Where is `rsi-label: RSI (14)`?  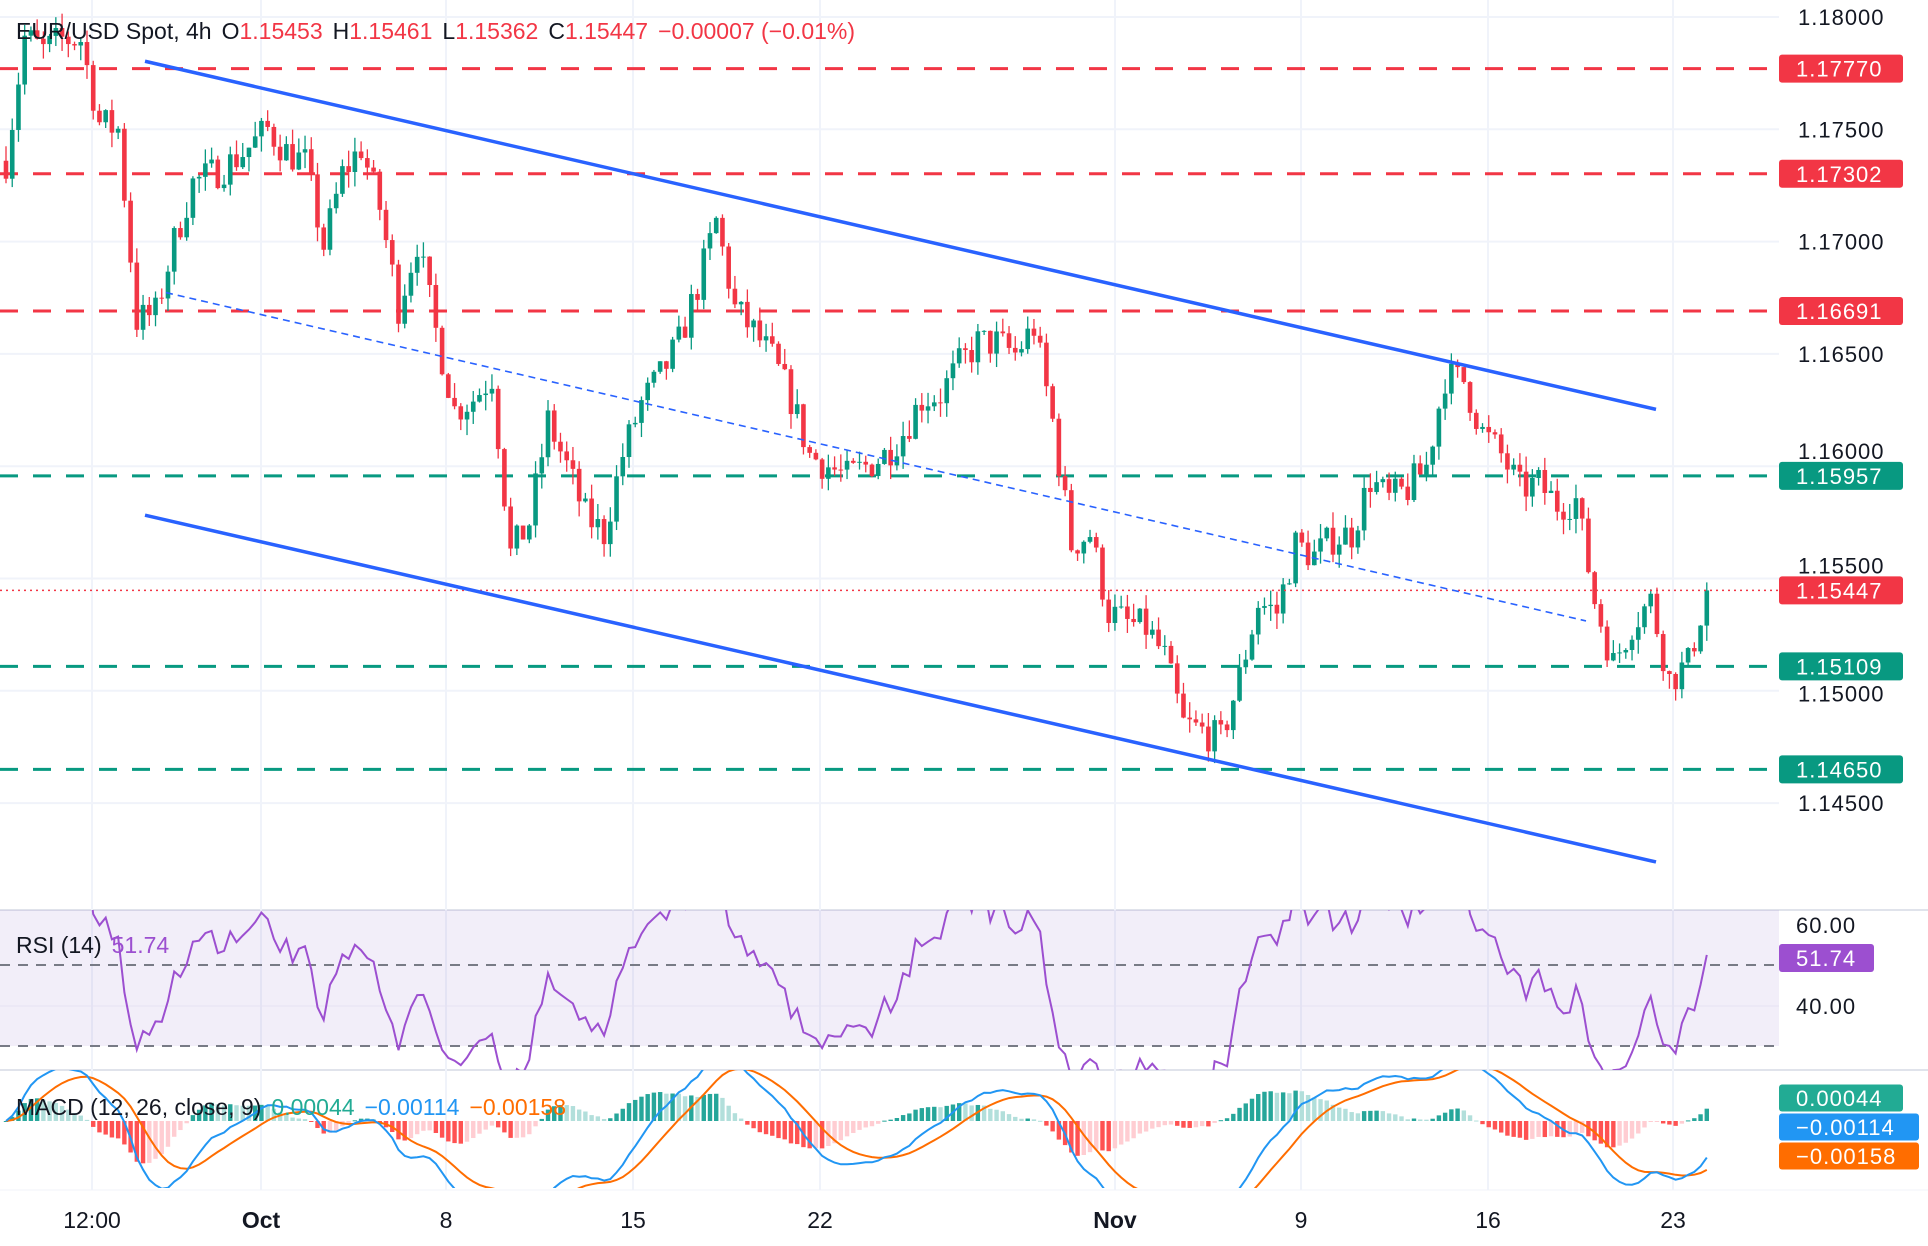 rsi-label: RSI (14) is located at coordinates (59, 945).